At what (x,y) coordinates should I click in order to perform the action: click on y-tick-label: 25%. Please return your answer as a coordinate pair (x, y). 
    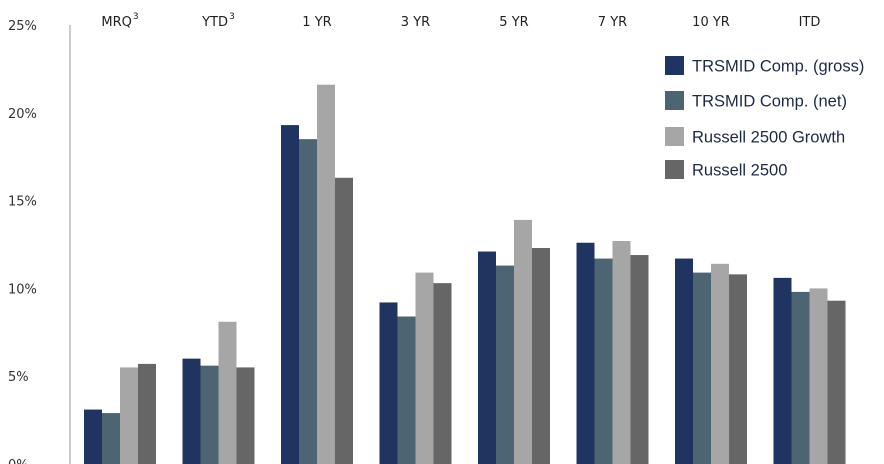
    Looking at the image, I should click on (22, 26).